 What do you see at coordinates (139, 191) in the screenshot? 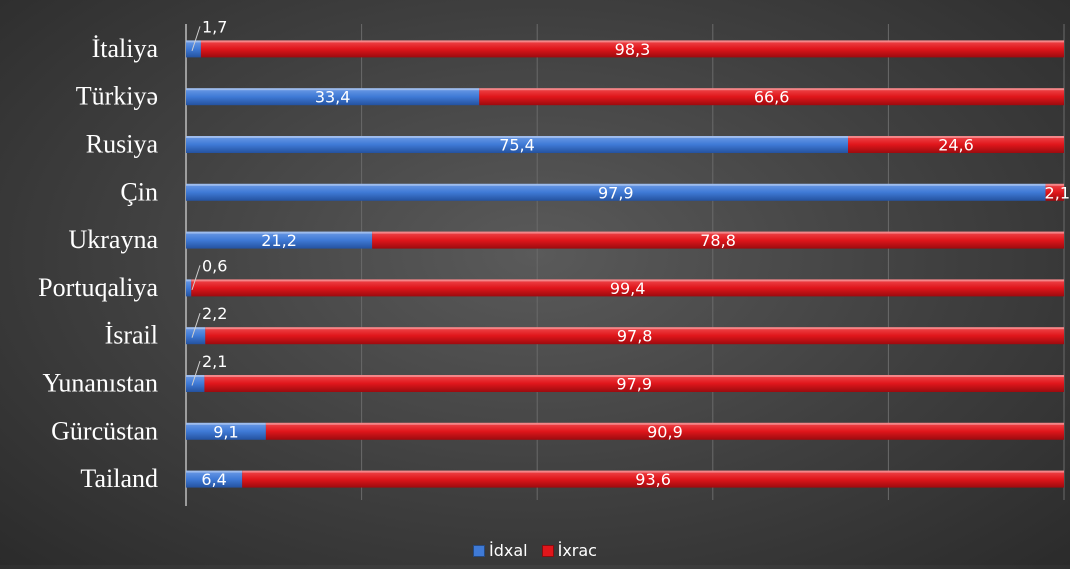
I see `category-label: Çin` at bounding box center [139, 191].